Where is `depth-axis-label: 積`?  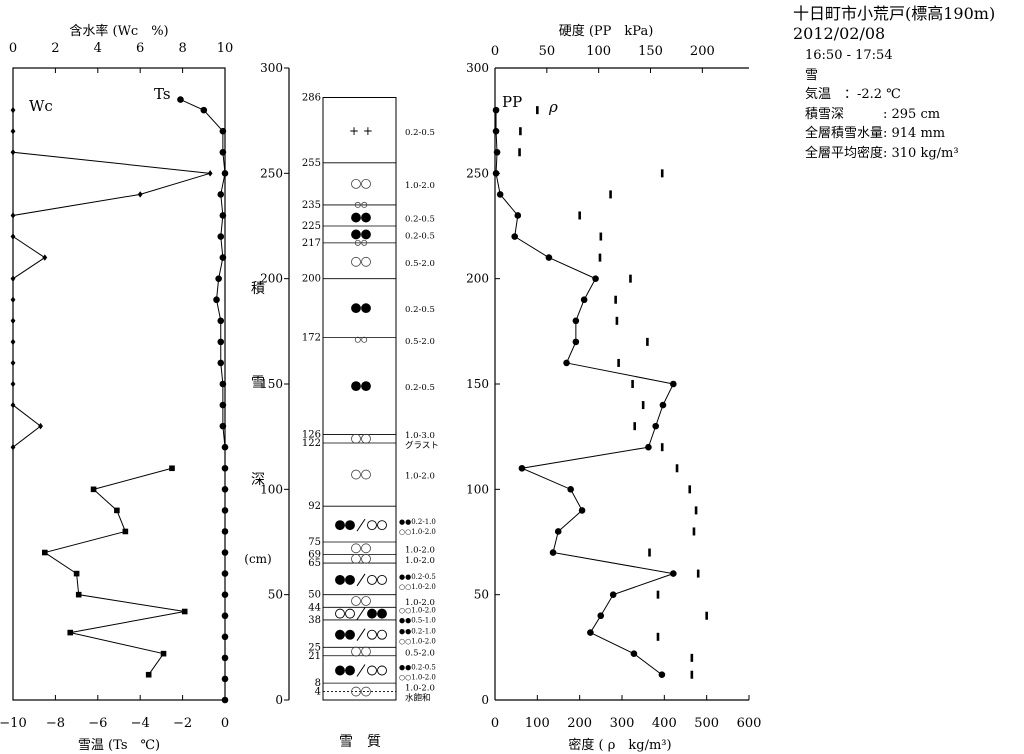
depth-axis-label: 積 is located at coordinates (258, 289).